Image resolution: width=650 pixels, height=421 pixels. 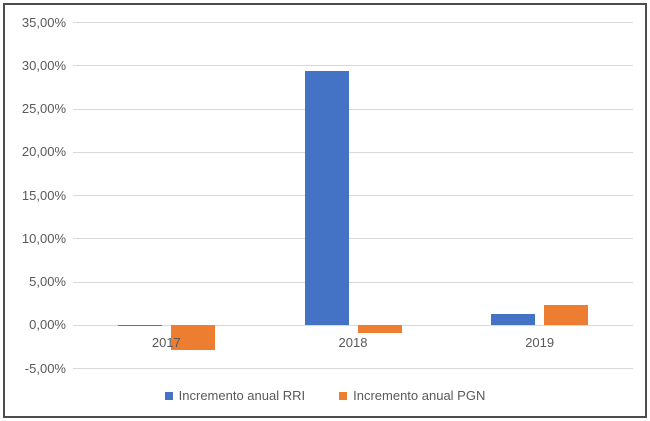 I want to click on bar-2018-rri, so click(x=326, y=198).